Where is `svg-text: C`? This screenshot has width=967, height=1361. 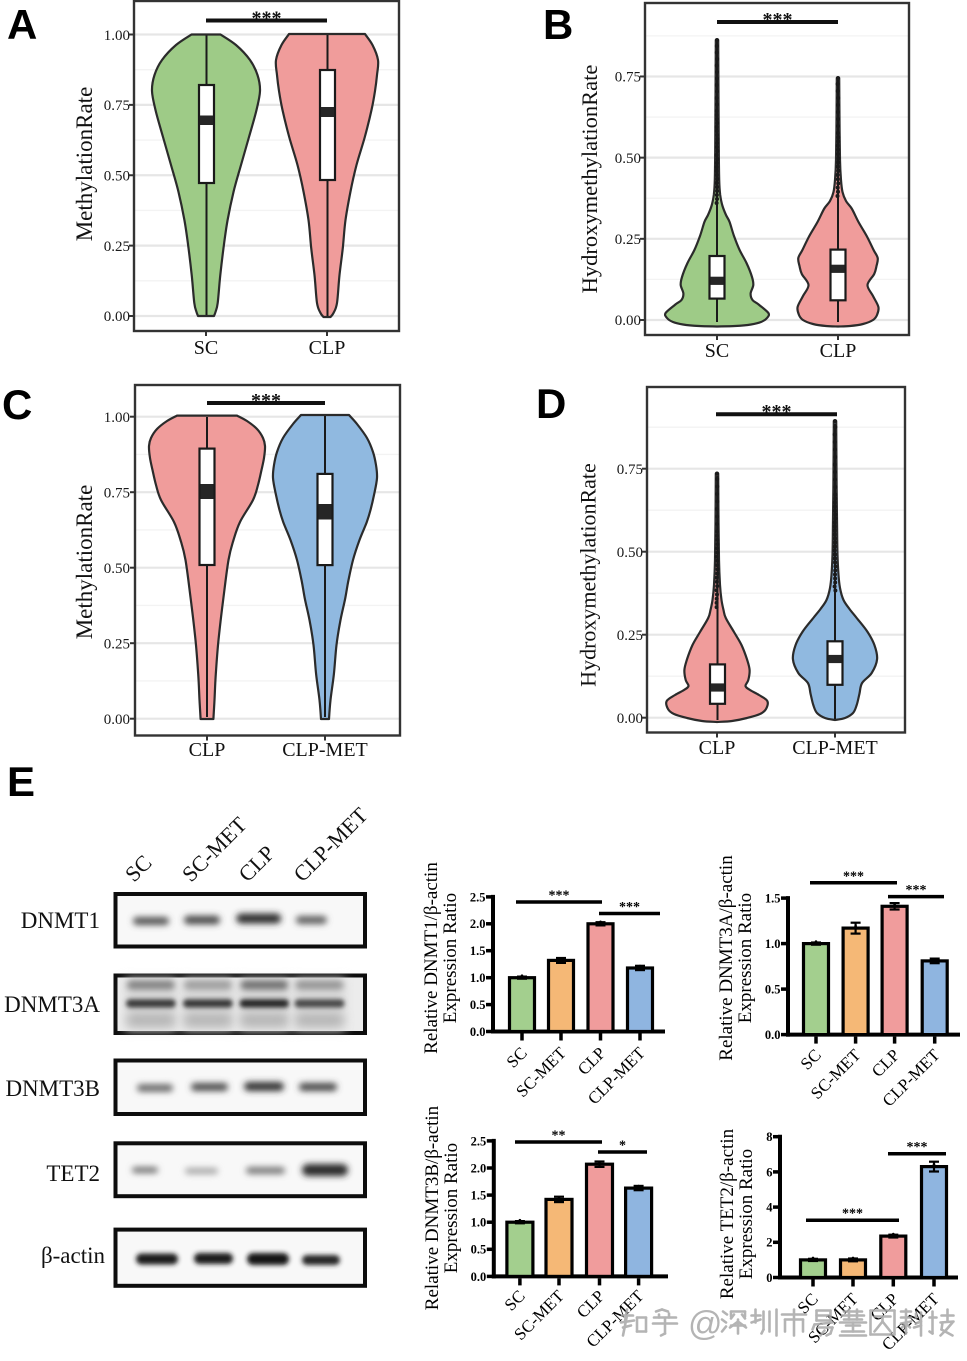
svg-text: C is located at coordinates (17, 404).